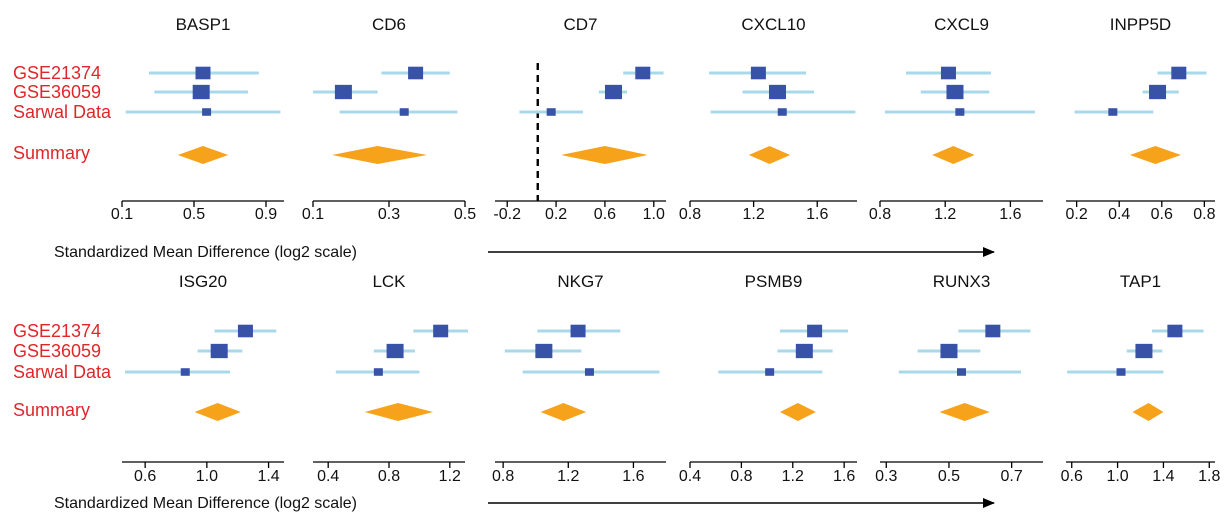 The image size is (1232, 519). Describe the element at coordinates (389, 24) in the screenshot. I see `panel-title: CD6` at that location.